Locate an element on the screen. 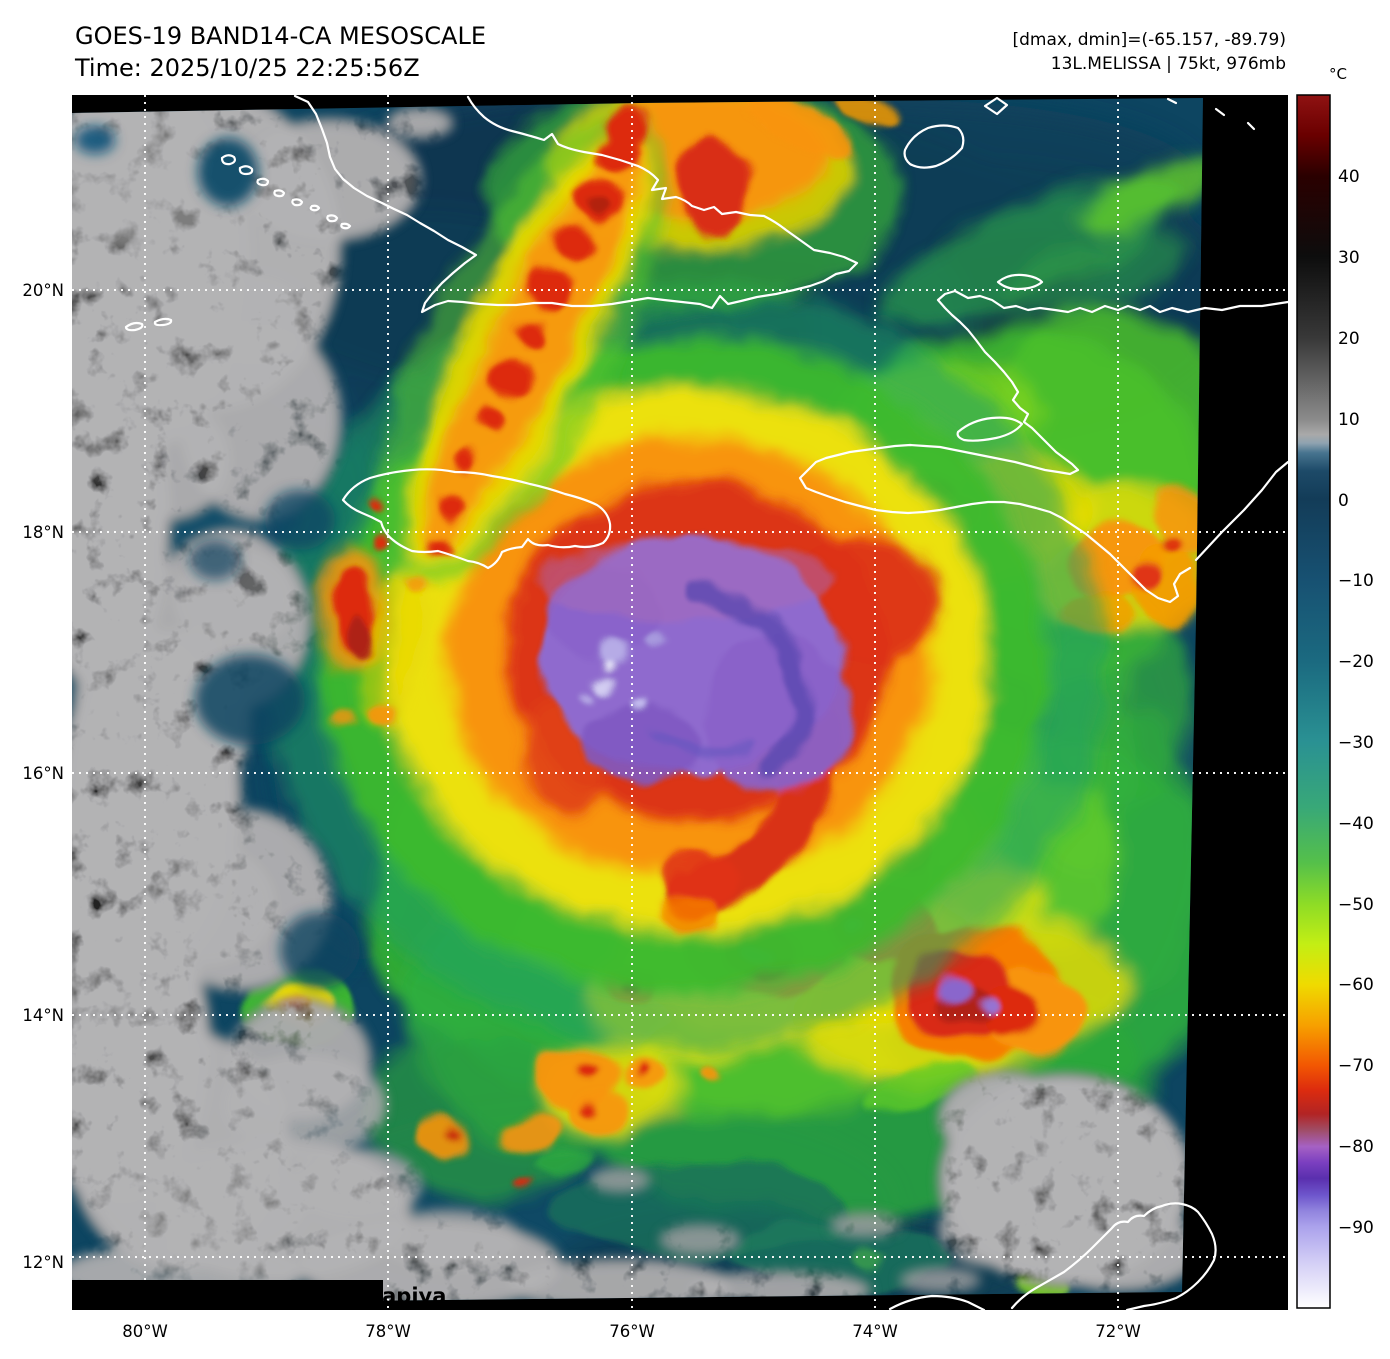  lon-tick-76w: 76°W is located at coordinates (632, 1331).